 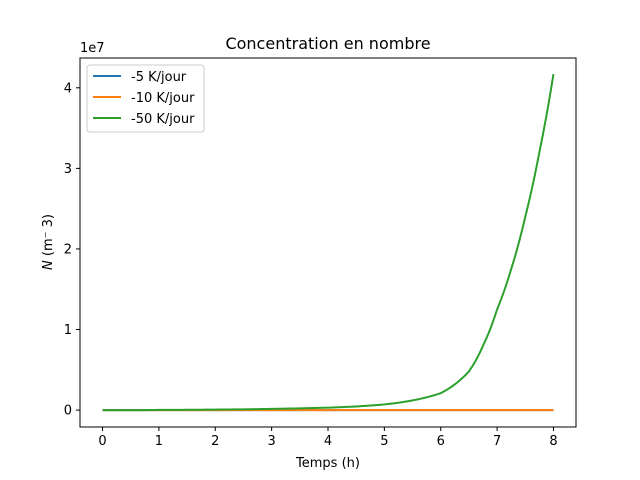 I want to click on x-tick-label: 0, so click(x=102, y=441).